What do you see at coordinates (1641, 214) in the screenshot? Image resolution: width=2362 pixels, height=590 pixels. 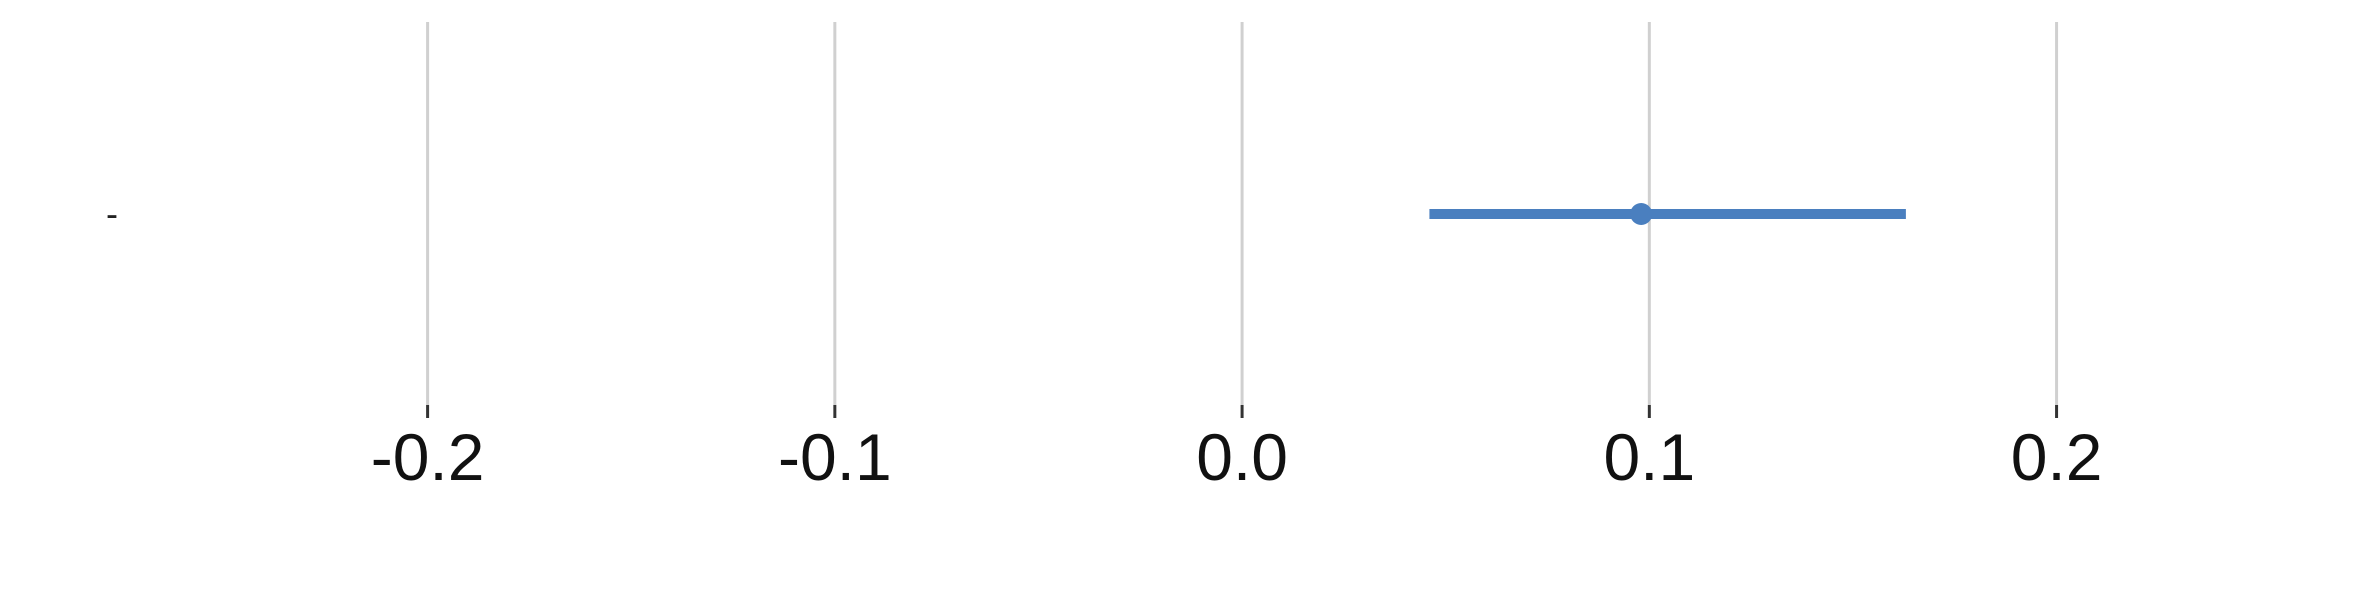 I see `point-estimate-marker` at bounding box center [1641, 214].